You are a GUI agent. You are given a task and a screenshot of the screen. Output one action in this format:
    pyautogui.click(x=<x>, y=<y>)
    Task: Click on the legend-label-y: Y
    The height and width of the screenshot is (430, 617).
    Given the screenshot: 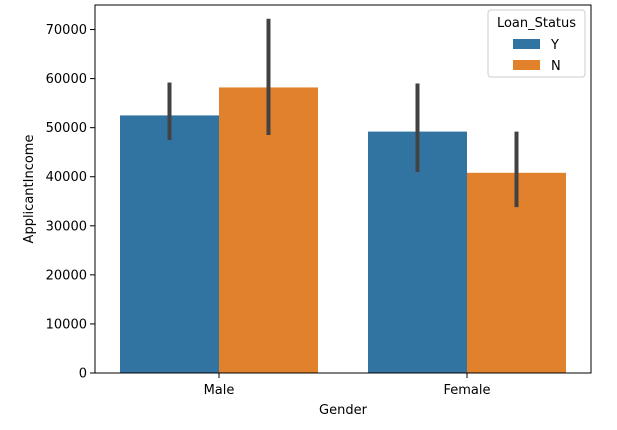 What is the action you would take?
    pyautogui.click(x=554, y=45)
    